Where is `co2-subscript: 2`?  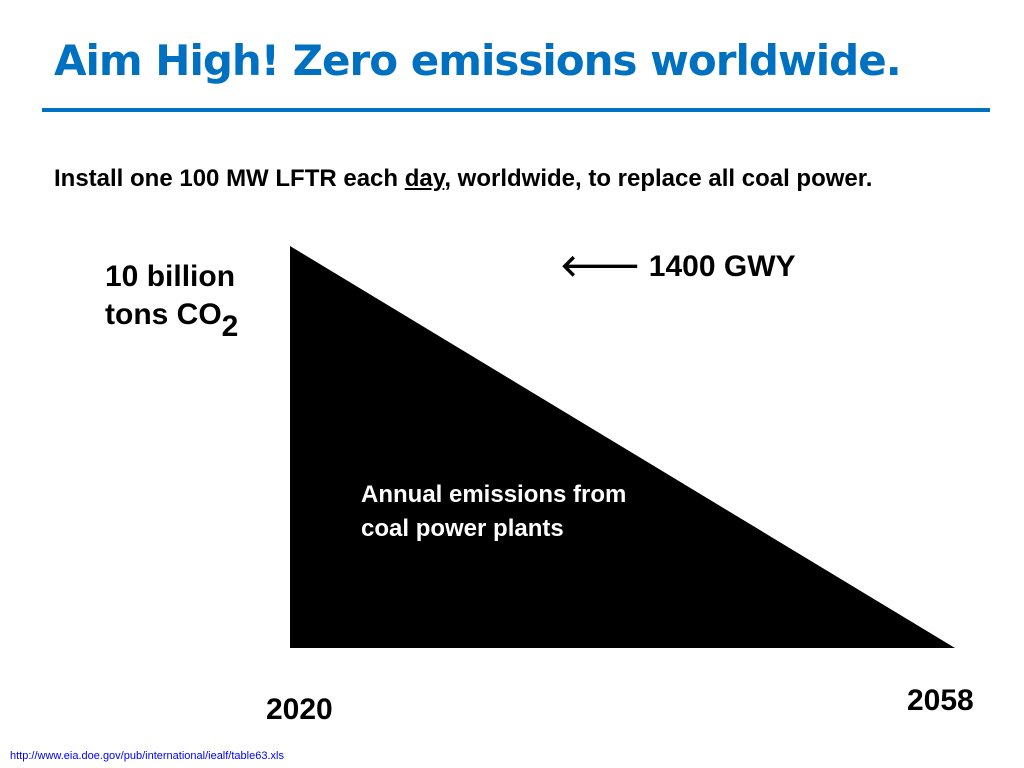 co2-subscript: 2 is located at coordinates (230, 326).